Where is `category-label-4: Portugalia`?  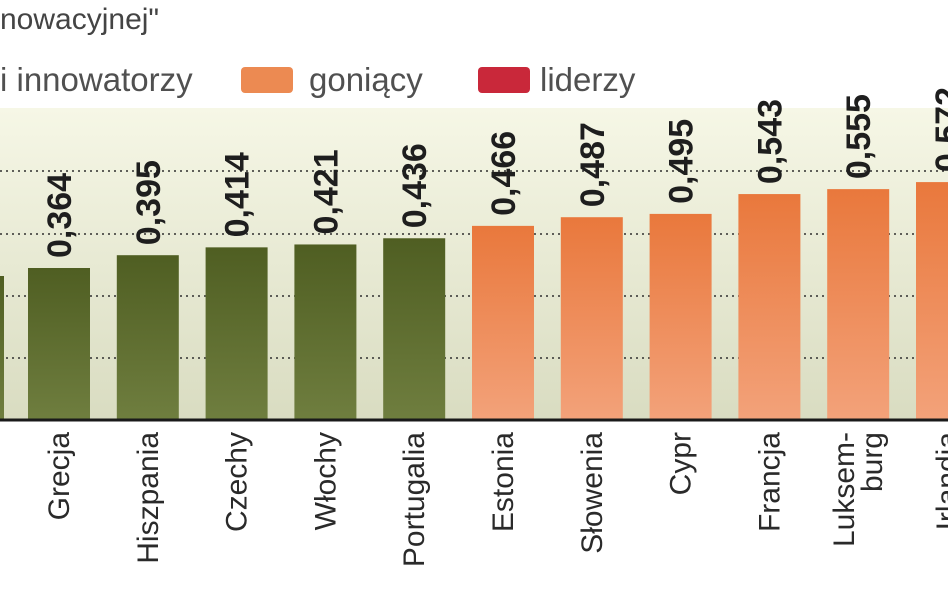
category-label-4: Portugalia is located at coordinates (414, 499).